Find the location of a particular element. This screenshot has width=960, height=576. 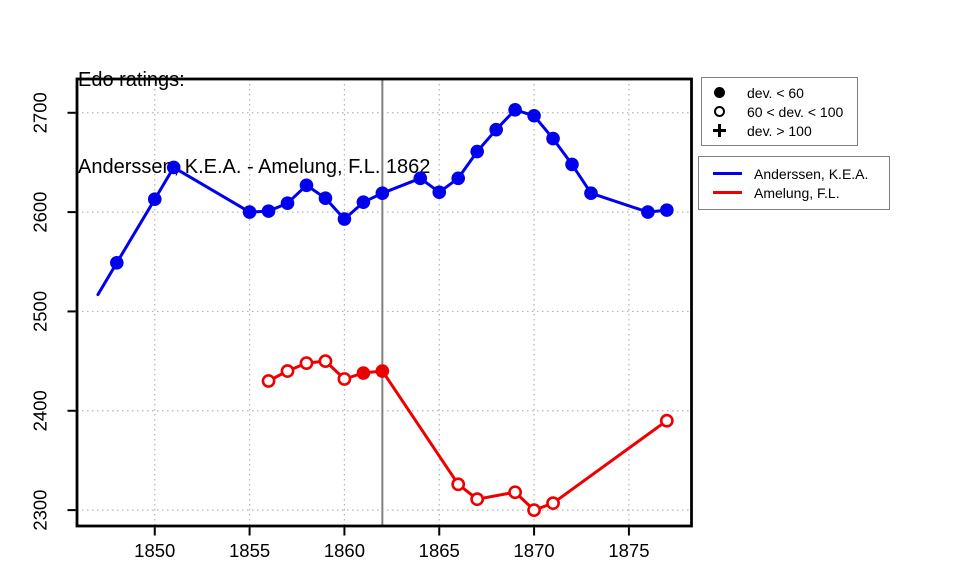

marker-legend-row-dev-60-100: 60 < dev. < 100 is located at coordinates (784, 111).